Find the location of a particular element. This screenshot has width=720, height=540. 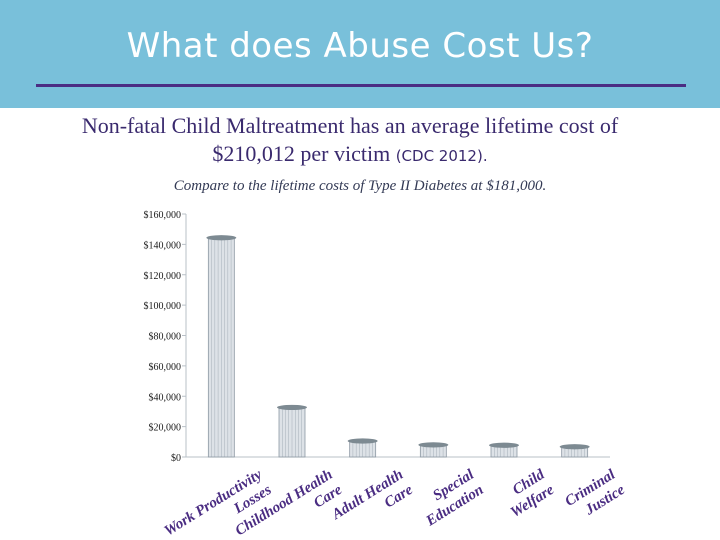

title-rule is located at coordinates (361, 85).